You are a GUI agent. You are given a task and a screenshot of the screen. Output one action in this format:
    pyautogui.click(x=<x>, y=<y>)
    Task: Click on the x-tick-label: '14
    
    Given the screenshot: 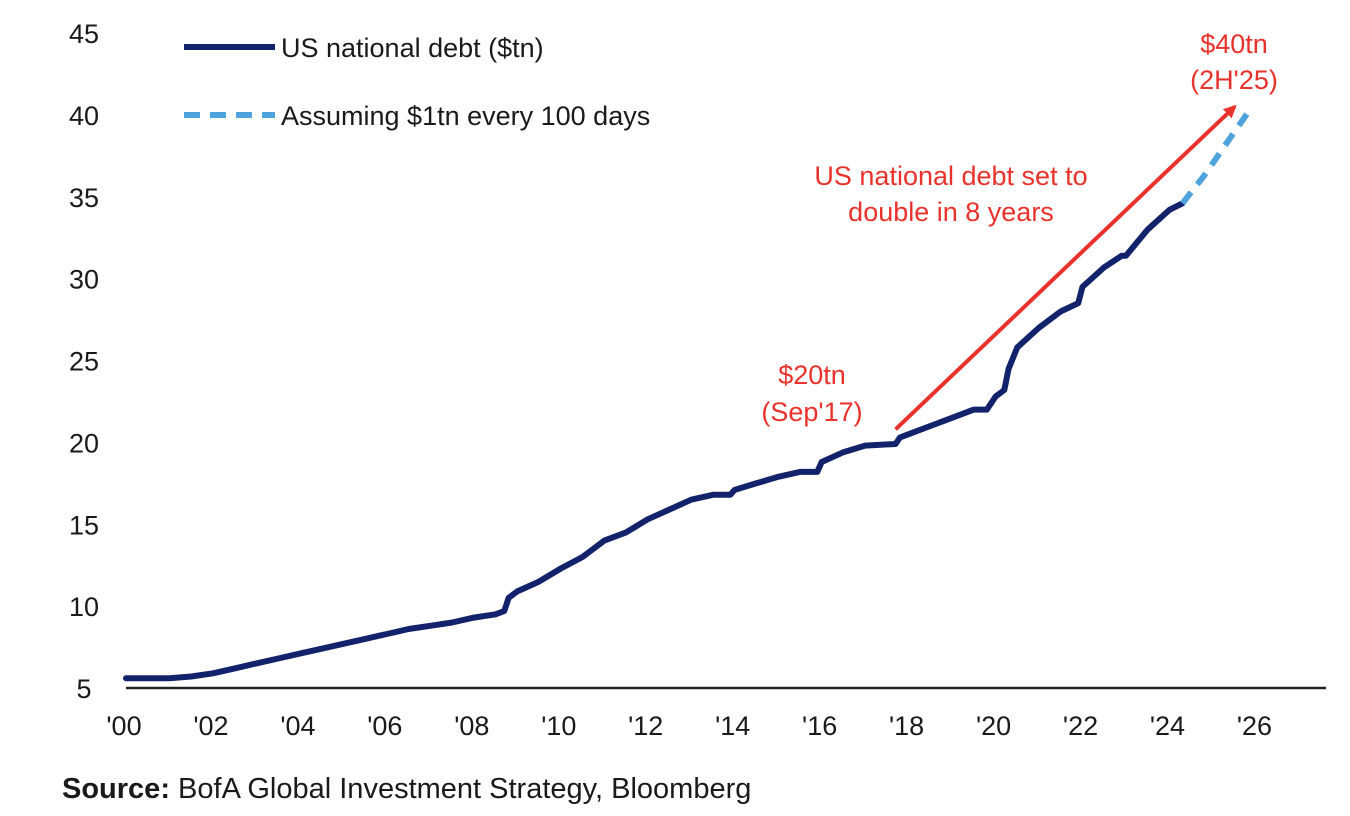 What is the action you would take?
    pyautogui.click(x=732, y=726)
    